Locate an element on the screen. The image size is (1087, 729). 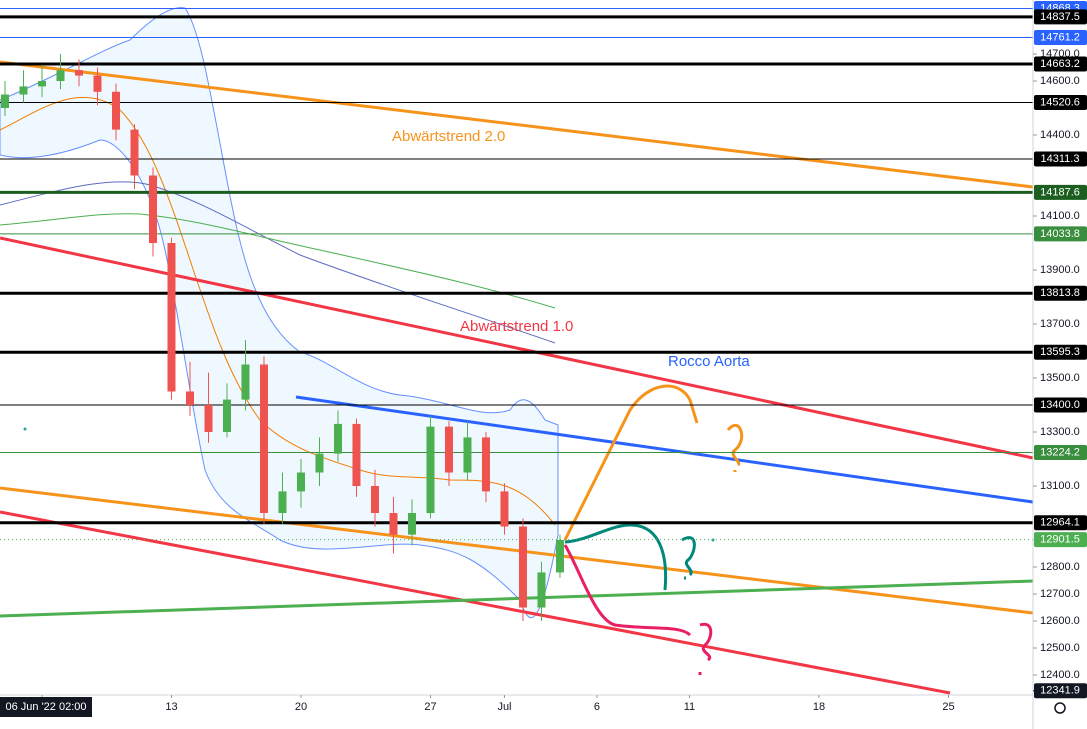
price-label: 14033.8 is located at coordinates (1060, 234).